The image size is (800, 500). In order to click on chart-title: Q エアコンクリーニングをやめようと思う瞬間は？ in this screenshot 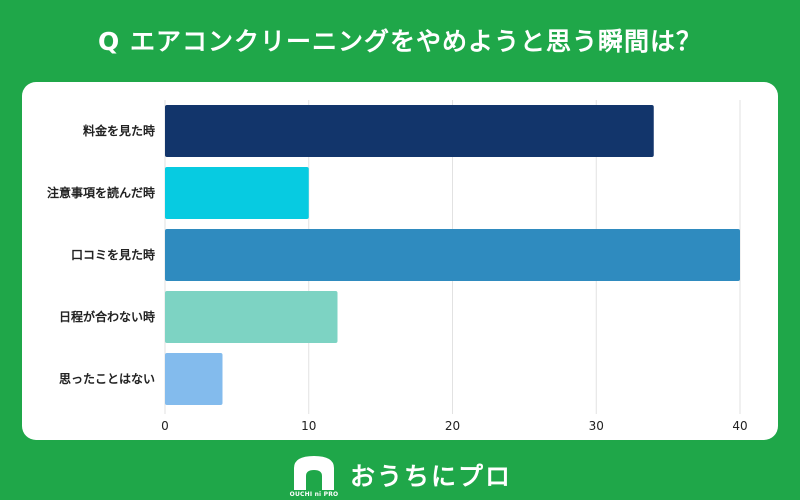, I will do `click(400, 41)`.